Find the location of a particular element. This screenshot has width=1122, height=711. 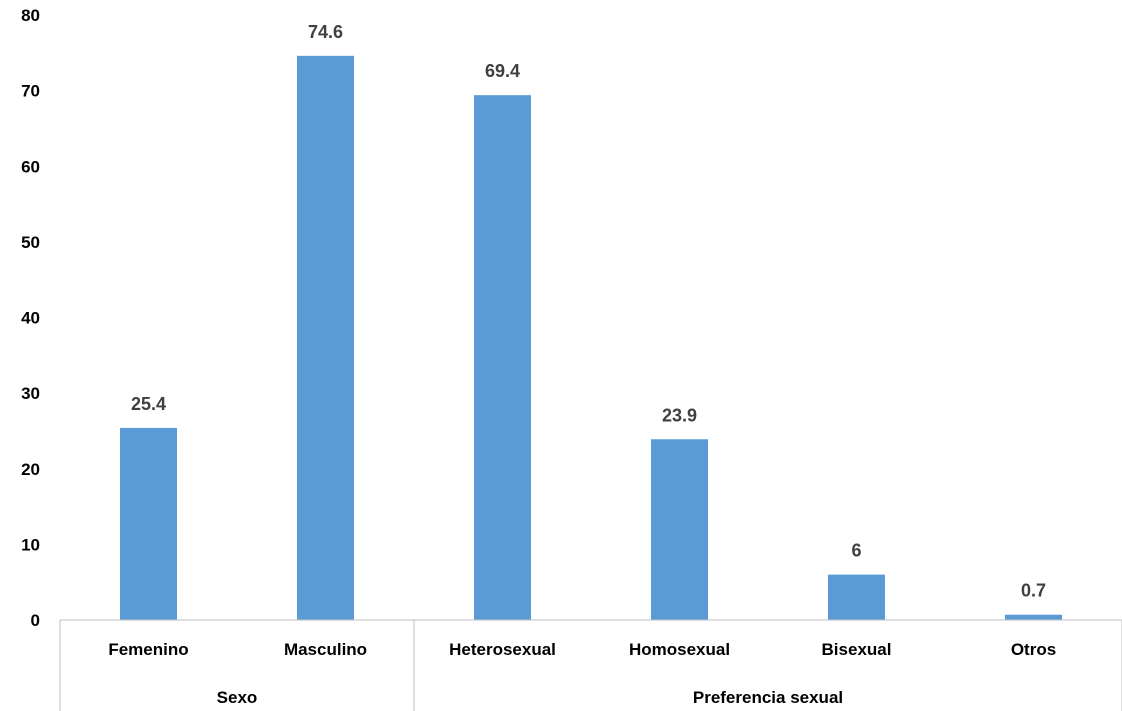

bar-femenino is located at coordinates (148, 523).